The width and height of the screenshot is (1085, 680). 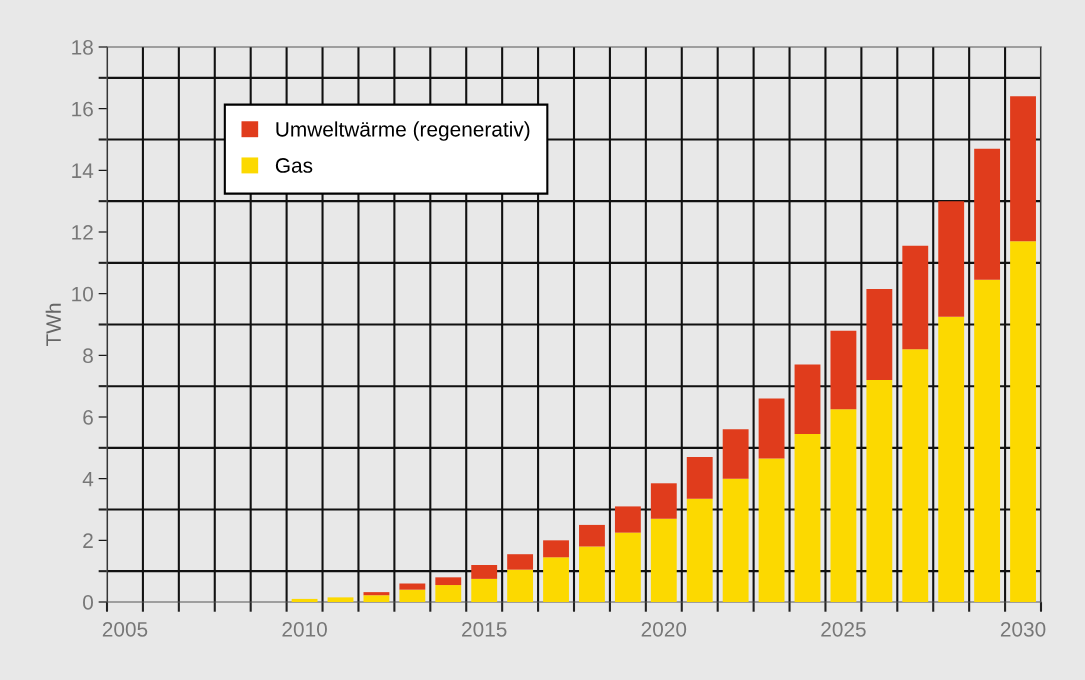 I want to click on y-tick-label: 8, so click(x=88, y=356).